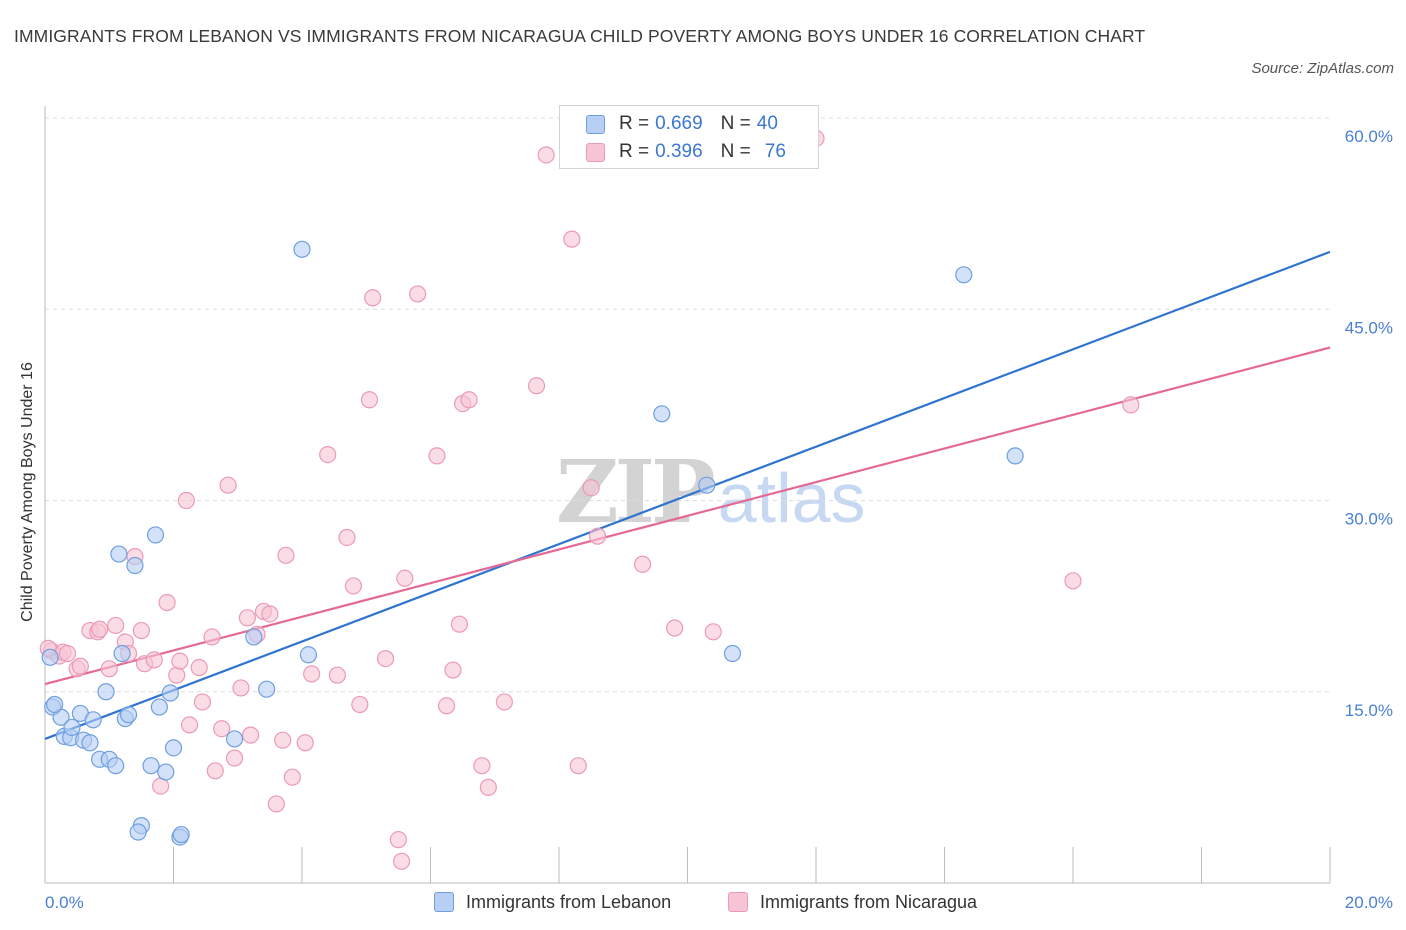 The image size is (1406, 930). I want to click on watermark-zip: ZIP, so click(636, 492).